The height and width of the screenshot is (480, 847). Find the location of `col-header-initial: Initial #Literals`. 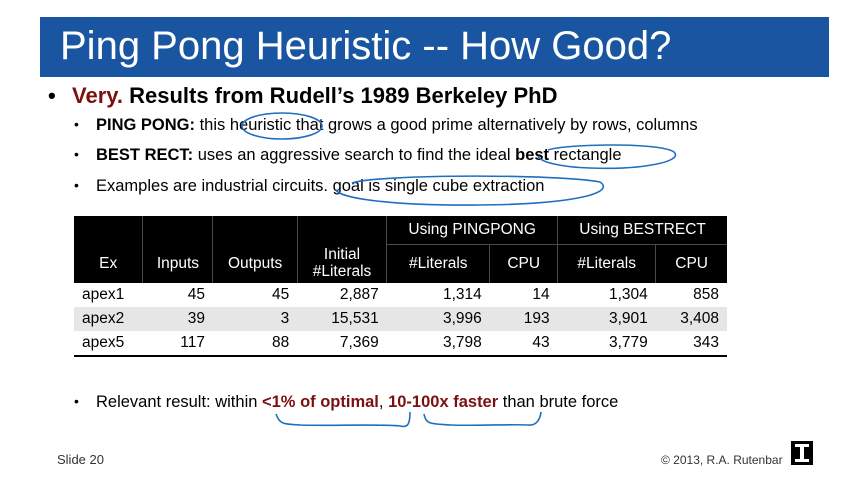

col-header-initial: Initial #Literals is located at coordinates (341, 263).